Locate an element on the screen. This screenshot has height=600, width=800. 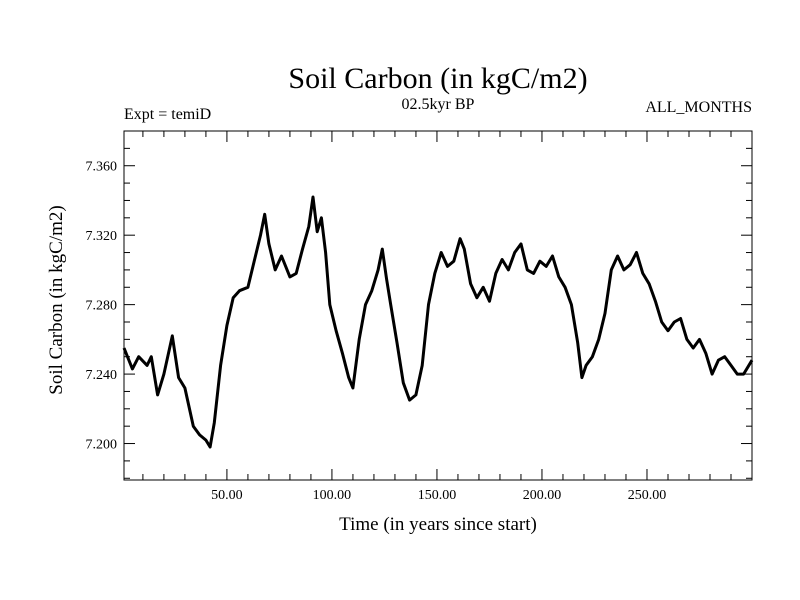
x-tick-label: 50.00 is located at coordinates (227, 495).